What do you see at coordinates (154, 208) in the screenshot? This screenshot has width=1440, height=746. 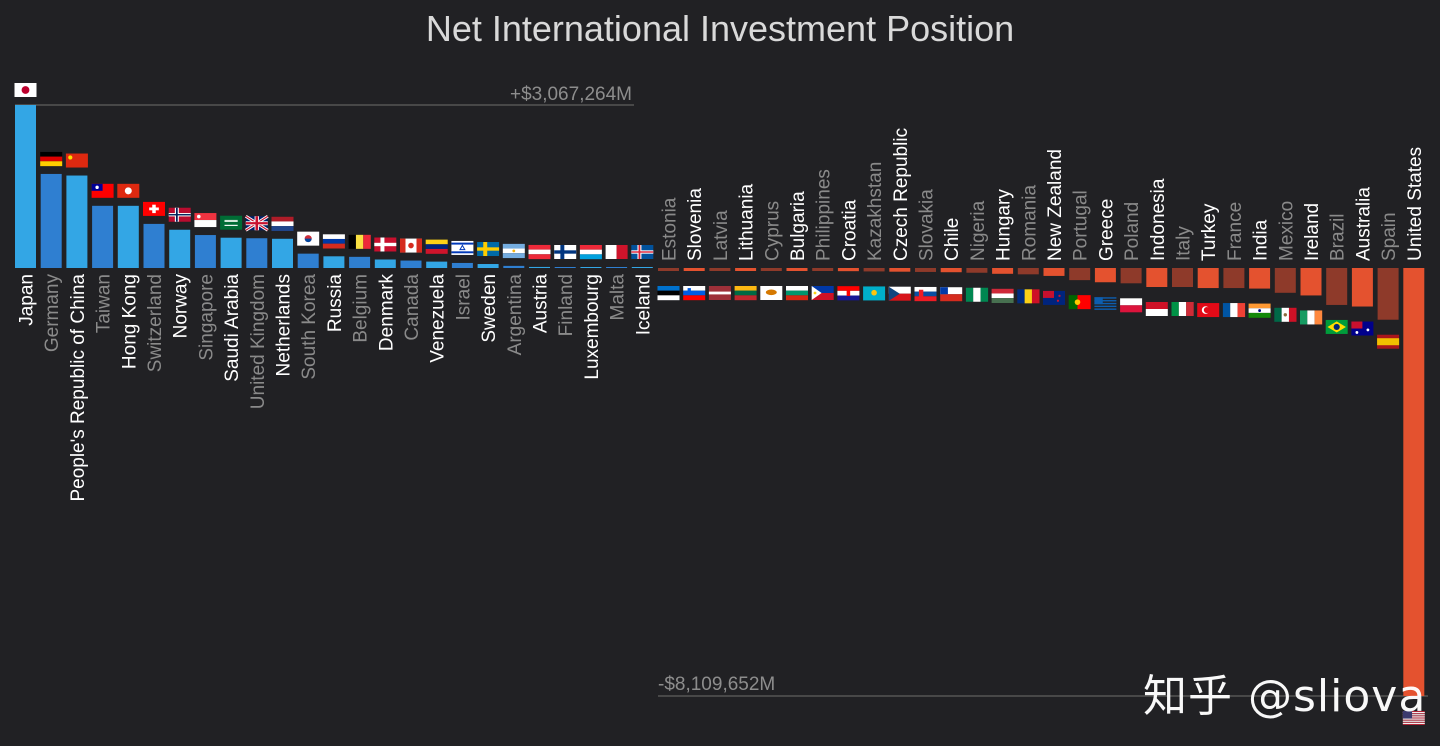 I see `switzerland-flag-icon` at bounding box center [154, 208].